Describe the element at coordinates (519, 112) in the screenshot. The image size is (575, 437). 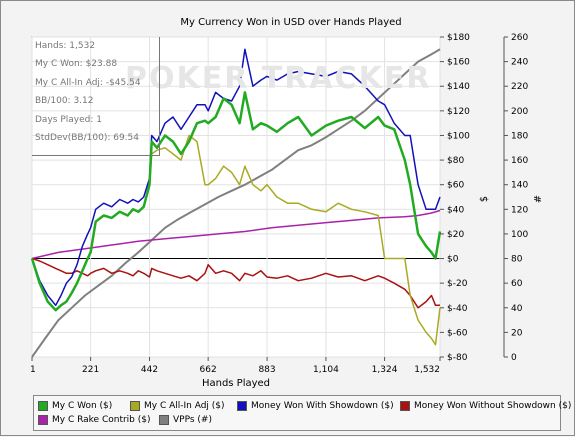
I see `count-tick-label: 200` at that location.